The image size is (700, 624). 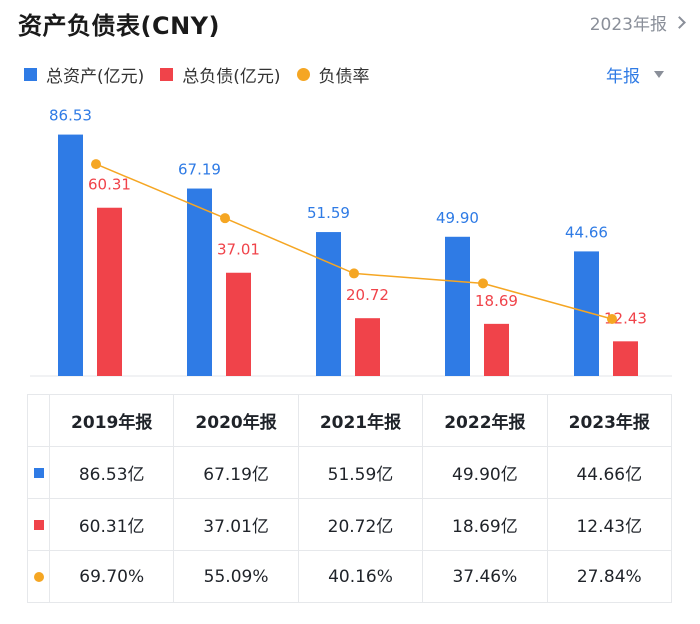 I want to click on data-label-total-liabilities: 37.01, so click(x=238, y=250).